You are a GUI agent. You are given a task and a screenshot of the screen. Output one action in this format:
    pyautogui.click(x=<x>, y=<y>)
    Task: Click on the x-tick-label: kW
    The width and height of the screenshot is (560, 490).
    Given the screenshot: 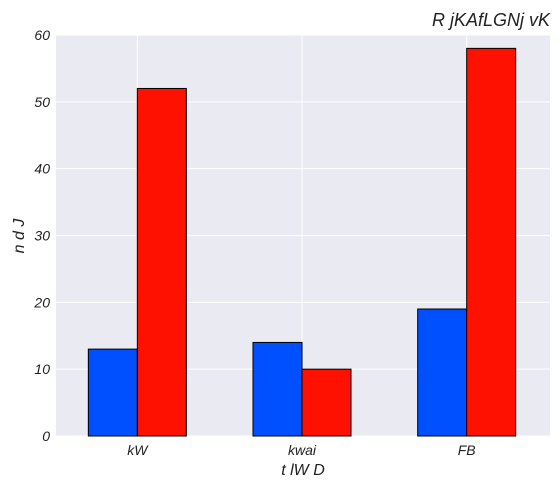 What is the action you would take?
    pyautogui.click(x=138, y=450)
    